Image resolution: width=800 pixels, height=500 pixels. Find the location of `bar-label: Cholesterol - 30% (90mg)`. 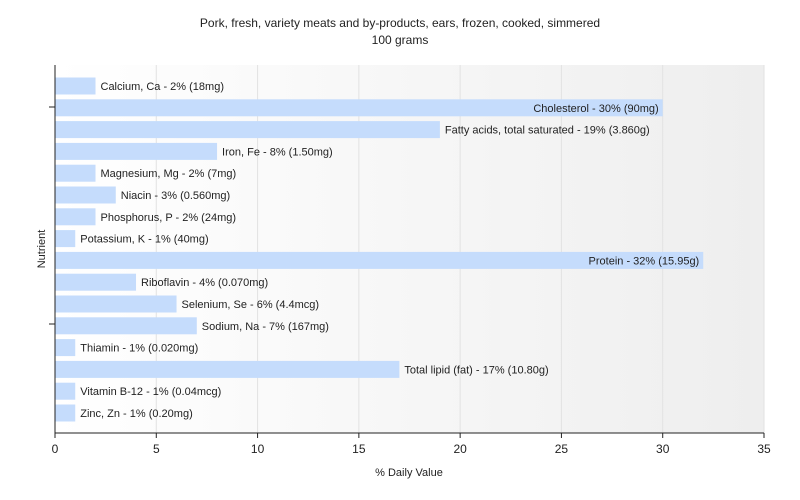

bar-label: Cholesterol - 30% (90mg) is located at coordinates (595, 109).